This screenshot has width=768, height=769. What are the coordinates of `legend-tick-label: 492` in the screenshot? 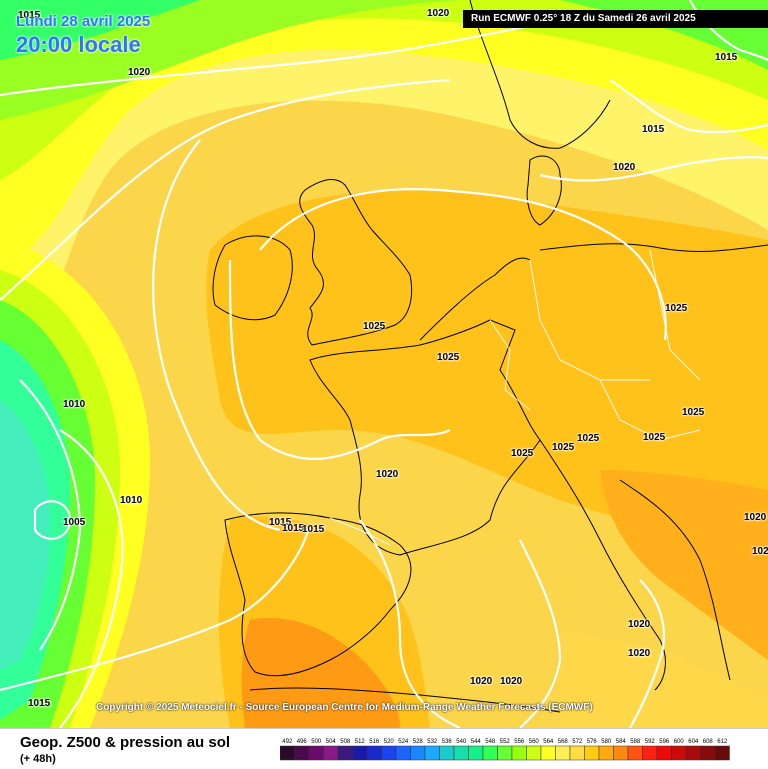 It's located at (287, 742).